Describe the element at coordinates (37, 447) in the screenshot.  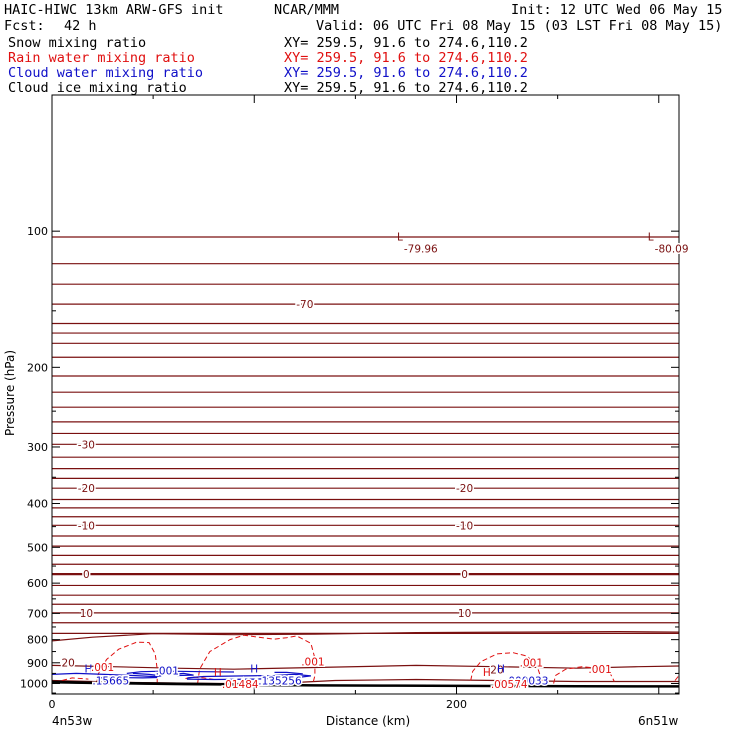
I see `y-tick-label: 300` at that location.